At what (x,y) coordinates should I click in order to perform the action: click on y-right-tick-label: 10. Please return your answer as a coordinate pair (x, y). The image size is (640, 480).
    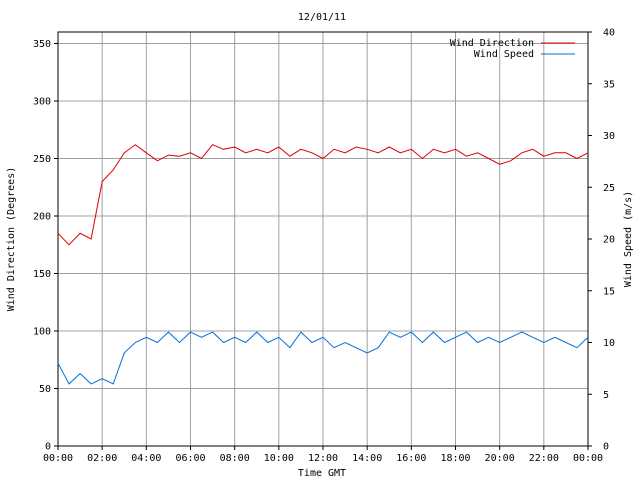
    Looking at the image, I should click on (609, 343).